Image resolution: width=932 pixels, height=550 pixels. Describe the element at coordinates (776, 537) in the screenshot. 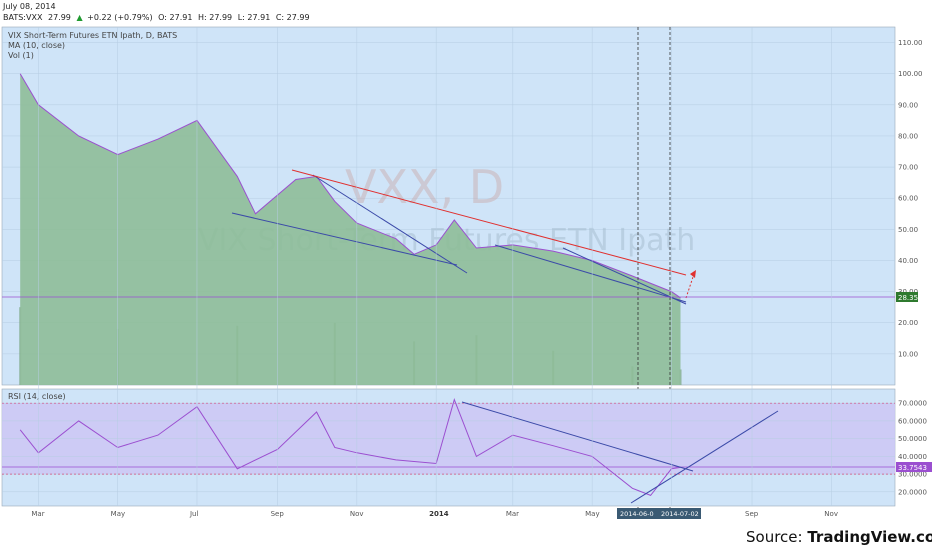

I see `source-prefix: Source:` at that location.